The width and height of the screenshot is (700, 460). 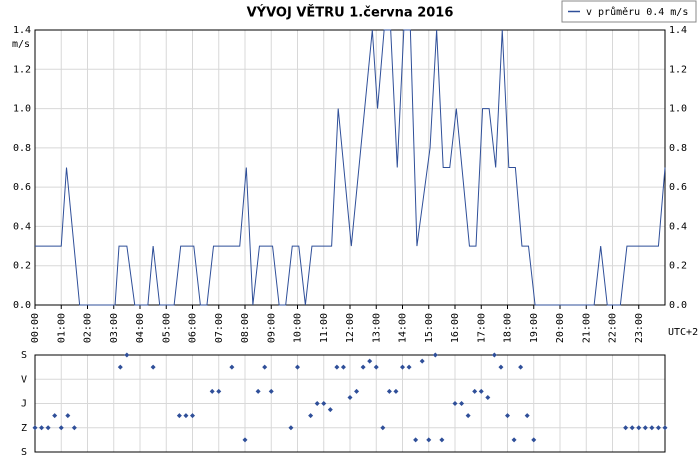 I want to click on y-tick-label: 0.4, so click(x=22, y=226).